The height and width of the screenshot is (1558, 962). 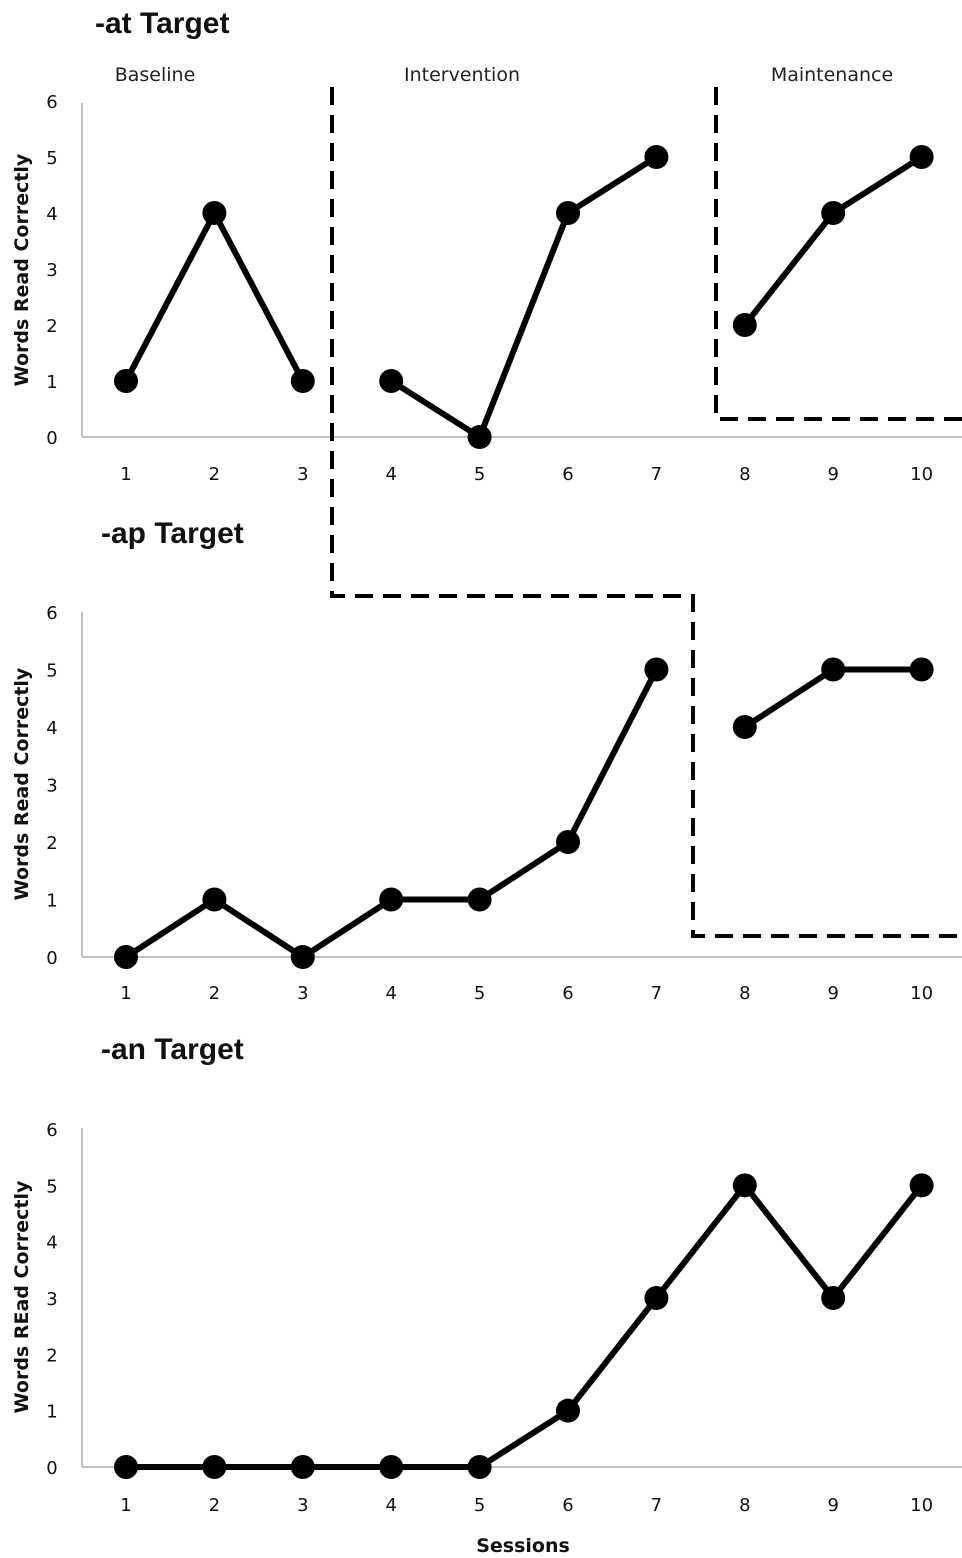 What do you see at coordinates (921, 474) in the screenshot?
I see `at-target-x-tick-label: 10` at bounding box center [921, 474].